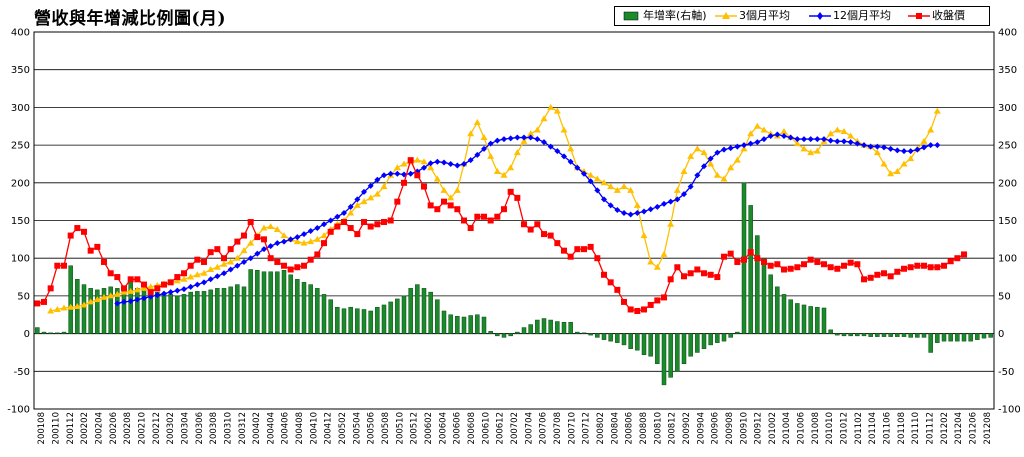 The width and height of the screenshot is (1024, 457). What do you see at coordinates (85, 428) in the screenshot?
I see `x-tick-label: 200202` at bounding box center [85, 428].